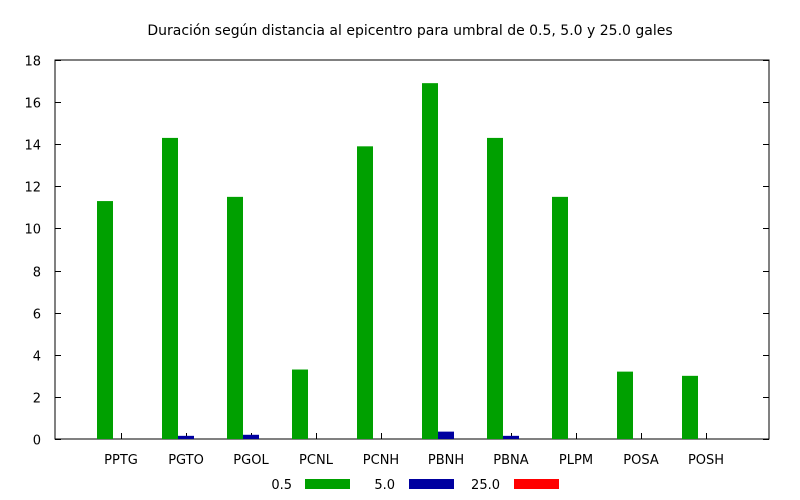 Image resolution: width=800 pixels, height=500 pixels. I want to click on y-tick-label: 18, so click(32, 62).